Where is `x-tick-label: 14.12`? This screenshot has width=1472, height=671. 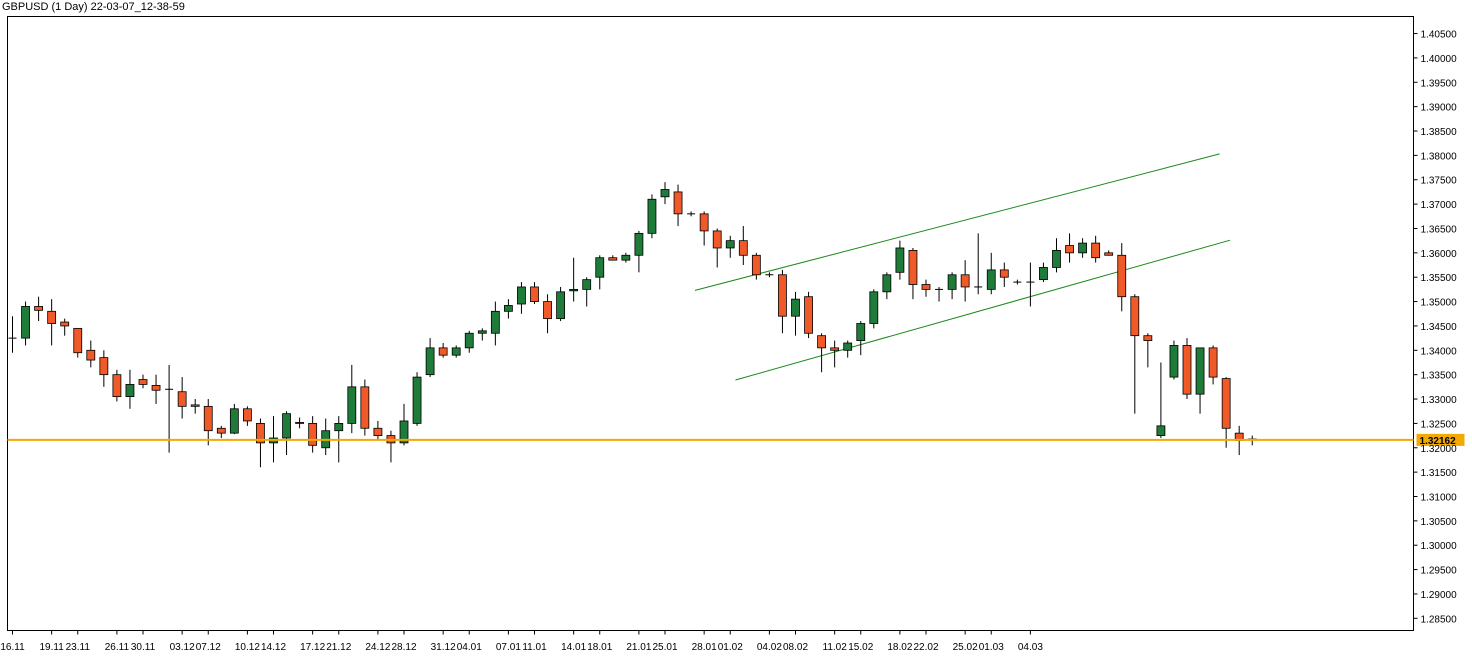
x-tick-label: 14.12 is located at coordinates (273, 647).